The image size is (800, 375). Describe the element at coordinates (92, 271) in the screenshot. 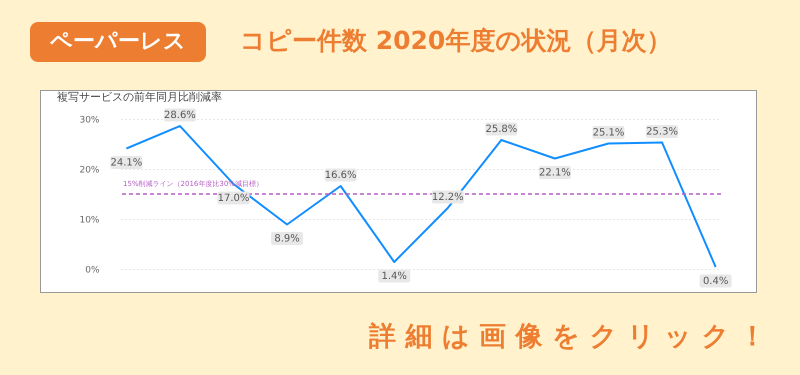

I see `y-tick-label: 0%` at that location.